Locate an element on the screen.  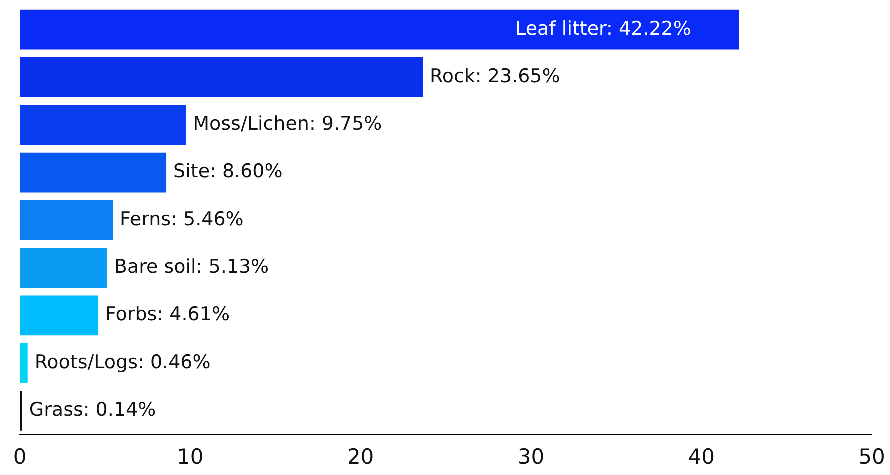
data-label: Roots/Logs: 0.46% is located at coordinates (122, 362).